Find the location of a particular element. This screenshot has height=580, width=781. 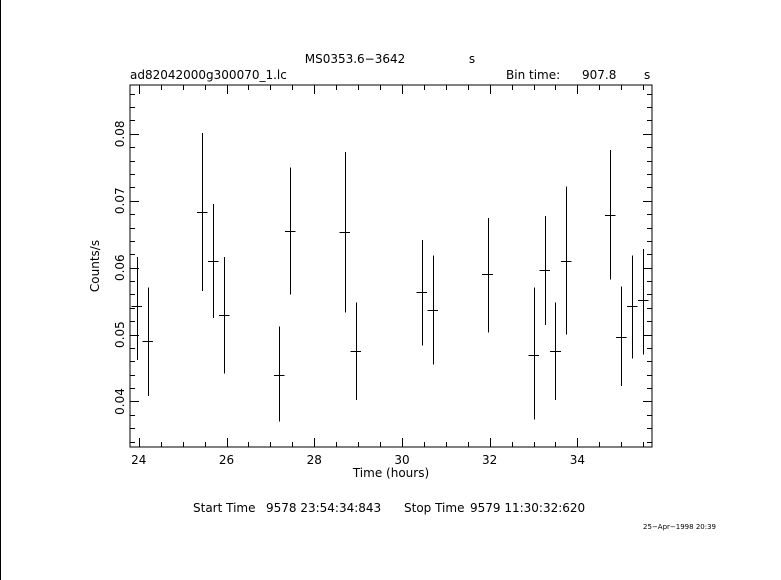

file-name: ad82042000g300070_1.lc is located at coordinates (208, 75).